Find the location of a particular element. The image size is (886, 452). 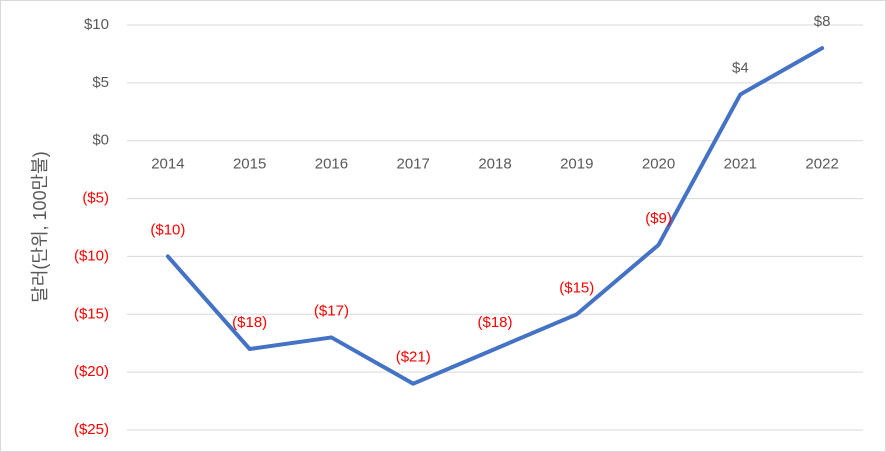

y-tick-label: ($25) is located at coordinates (91, 429).